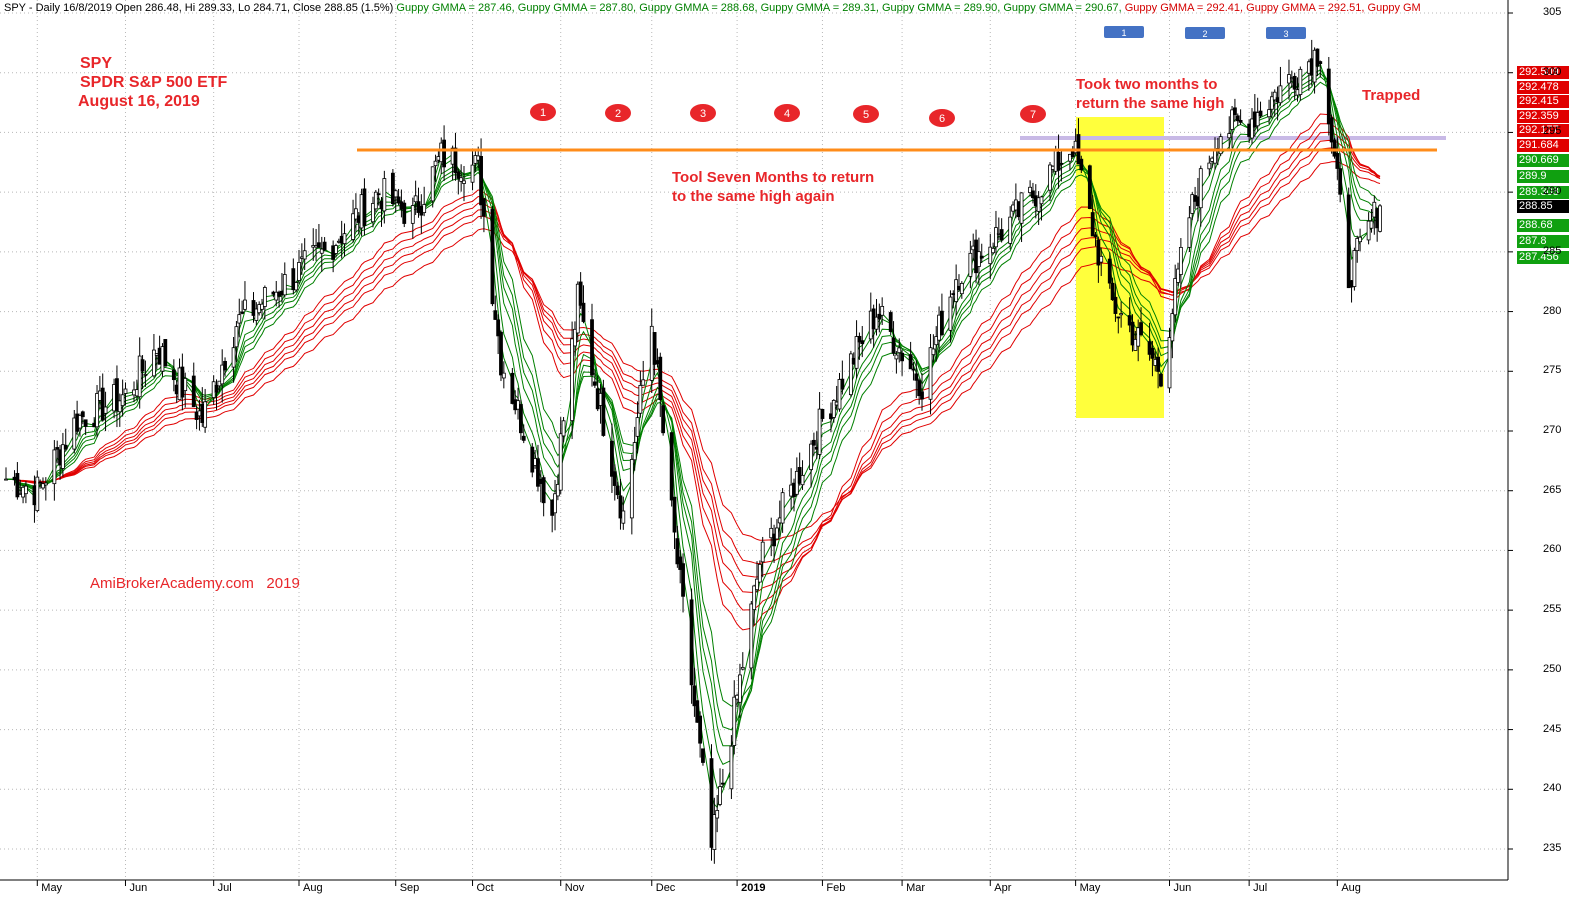 The width and height of the screenshot is (1587, 908). Describe the element at coordinates (152, 82) in the screenshot. I see `ticker-block: SPY SPDR S&P 500 ETF August 16, 2019` at that location.